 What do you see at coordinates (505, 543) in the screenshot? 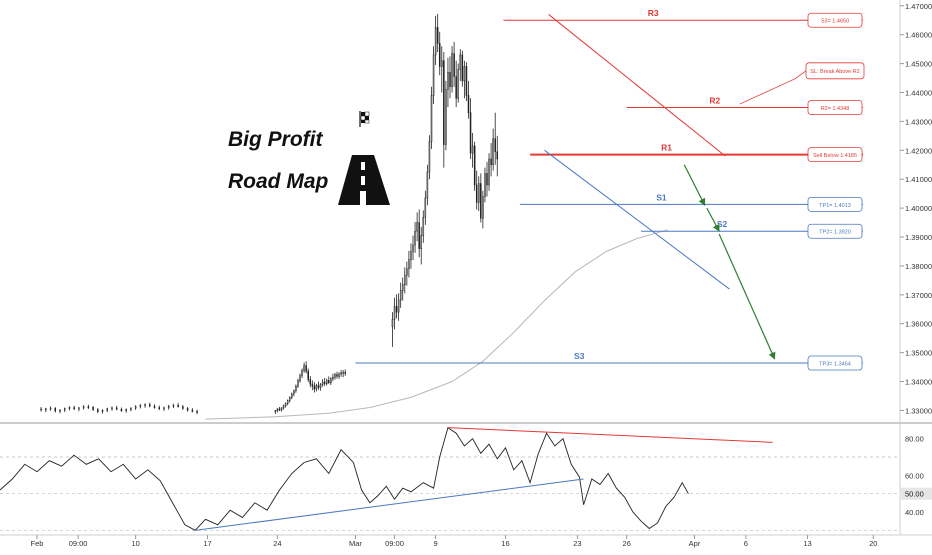
I see `time-tick-label: 16` at bounding box center [505, 543].